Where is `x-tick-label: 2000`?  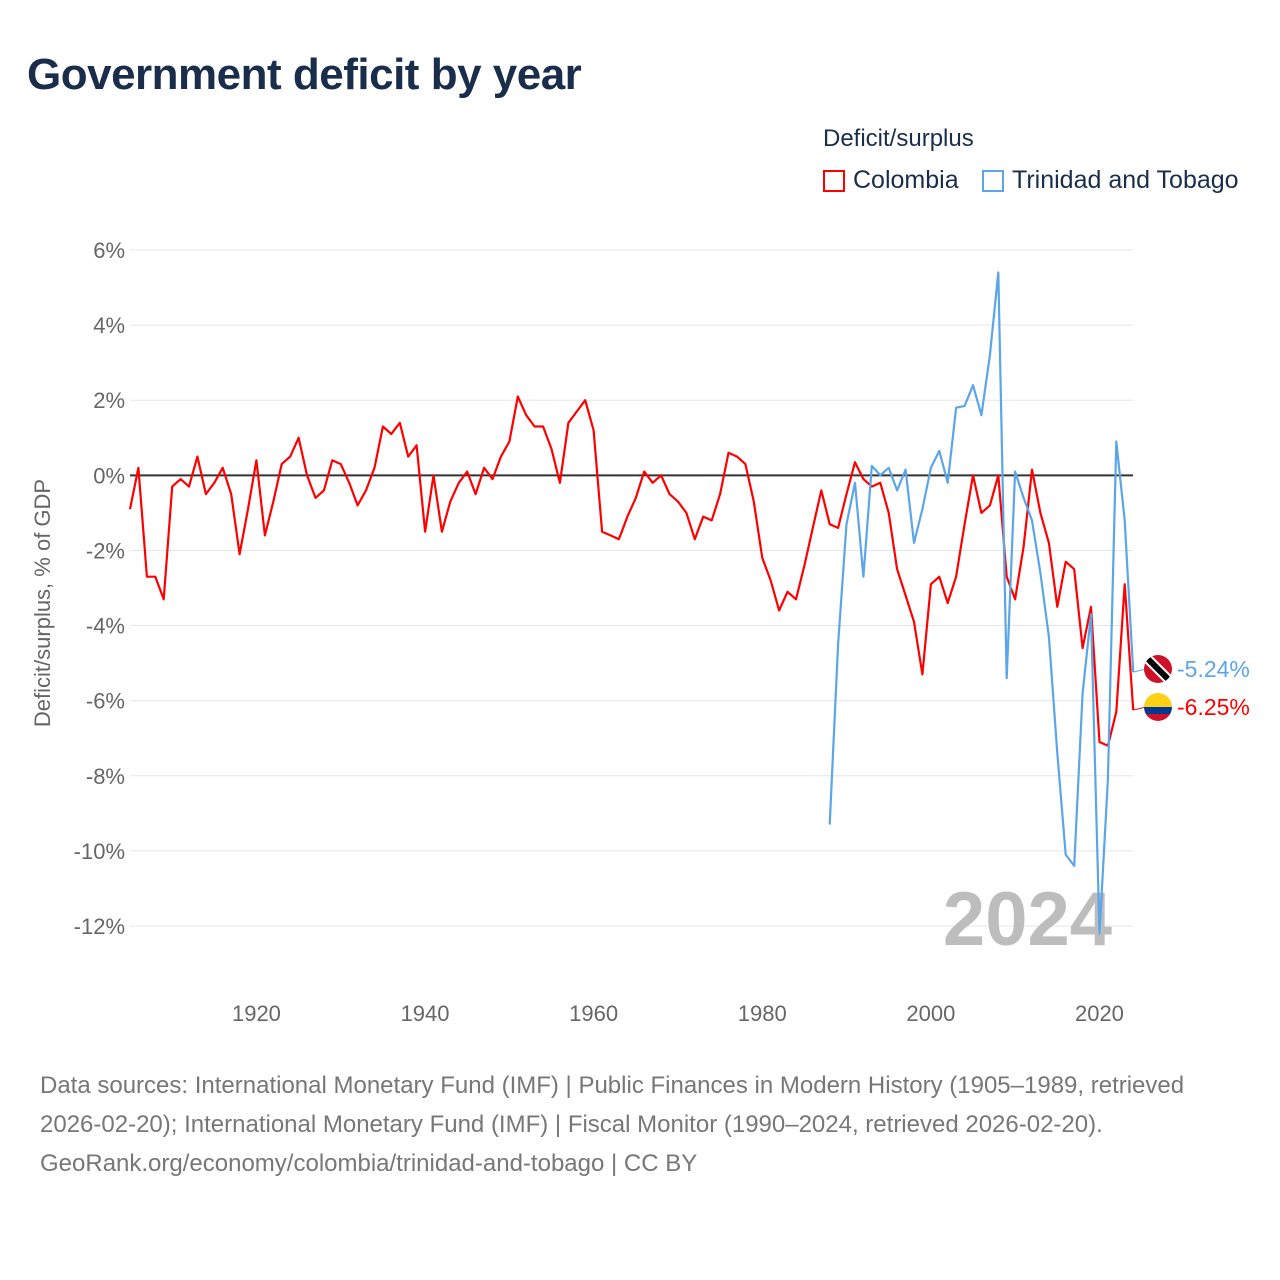
x-tick-label: 2000 is located at coordinates (930, 1013).